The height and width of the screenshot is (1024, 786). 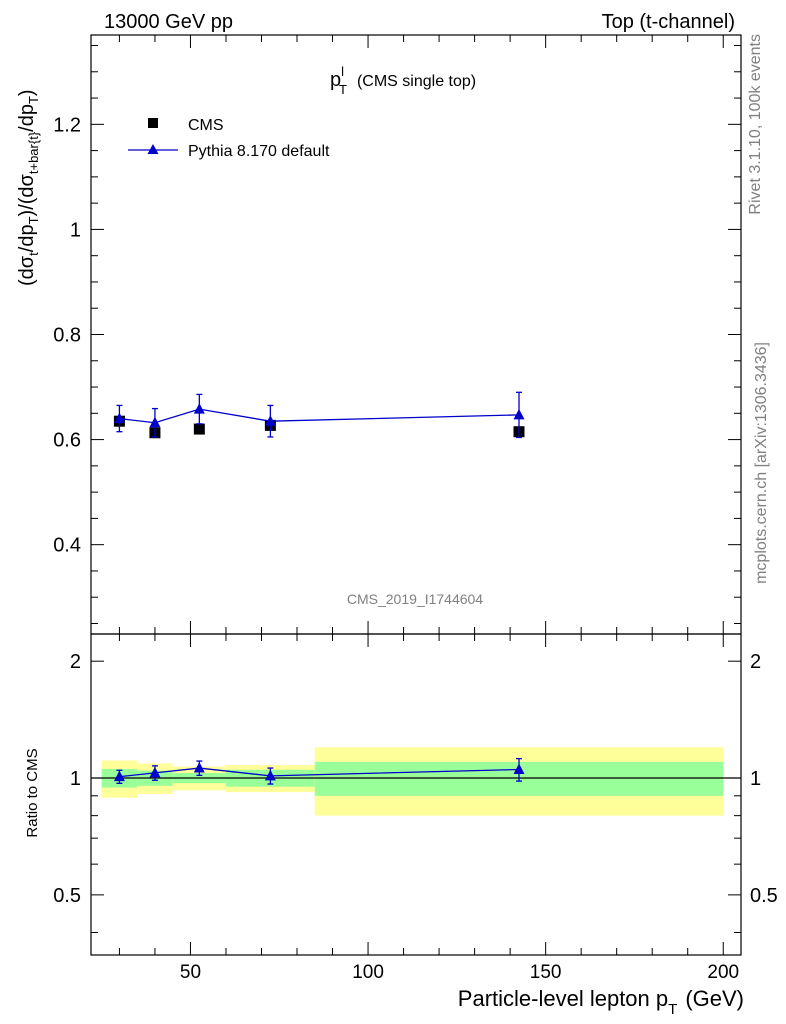 I want to click on legend-label-cms: CMS, so click(x=206, y=125).